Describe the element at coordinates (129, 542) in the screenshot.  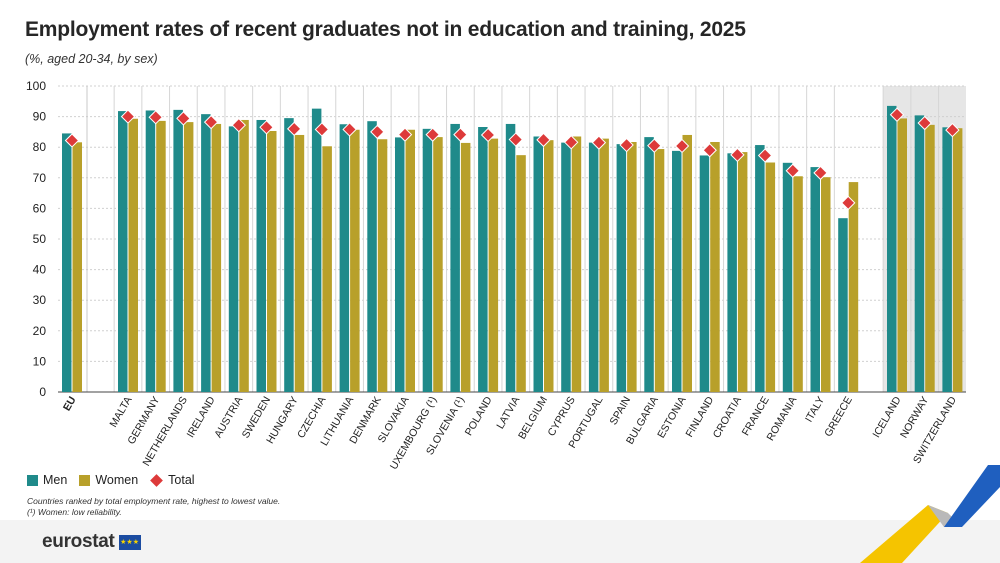
I see `eu-flag-icon: ★★★` at that location.